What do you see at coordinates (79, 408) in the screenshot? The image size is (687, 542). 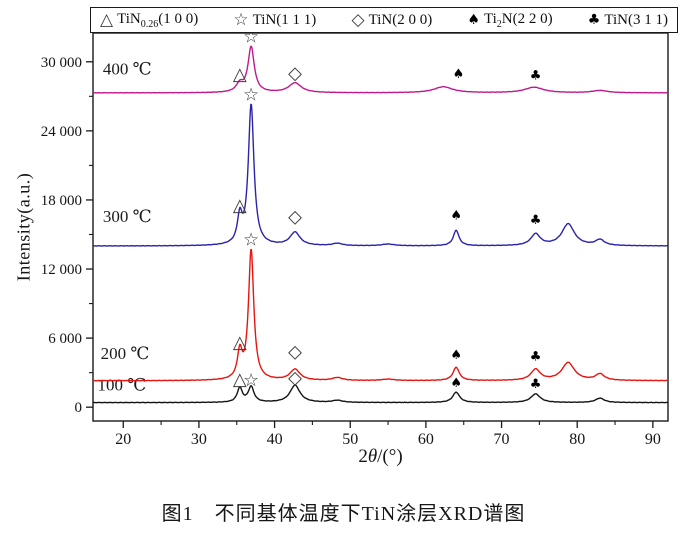 I see `y-tick-label: 0` at bounding box center [79, 408].